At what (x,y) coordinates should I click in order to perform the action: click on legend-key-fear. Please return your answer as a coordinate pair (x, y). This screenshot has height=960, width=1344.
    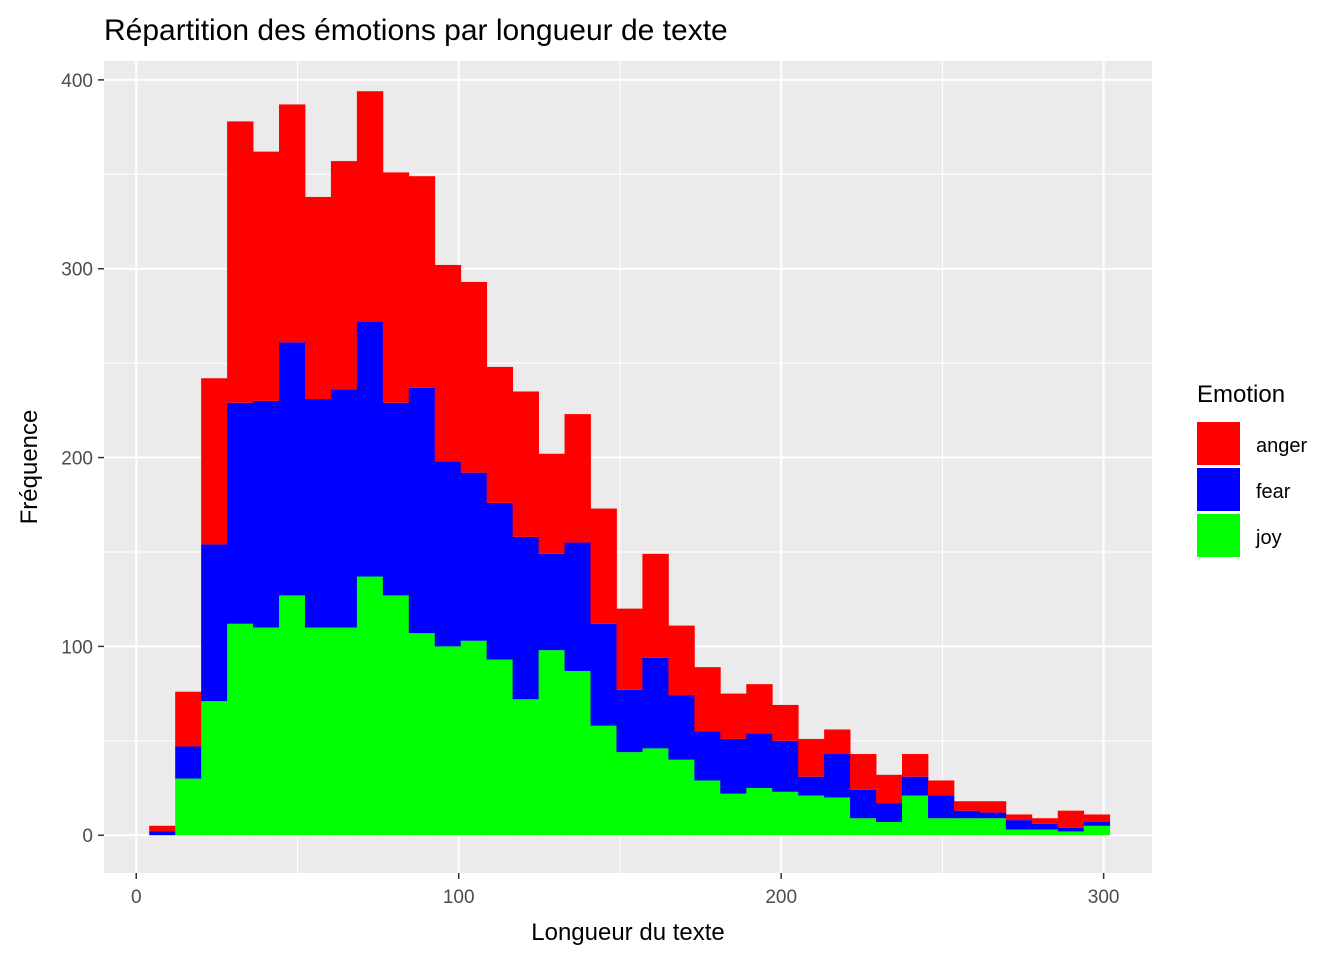
    Looking at the image, I should click on (1218, 489).